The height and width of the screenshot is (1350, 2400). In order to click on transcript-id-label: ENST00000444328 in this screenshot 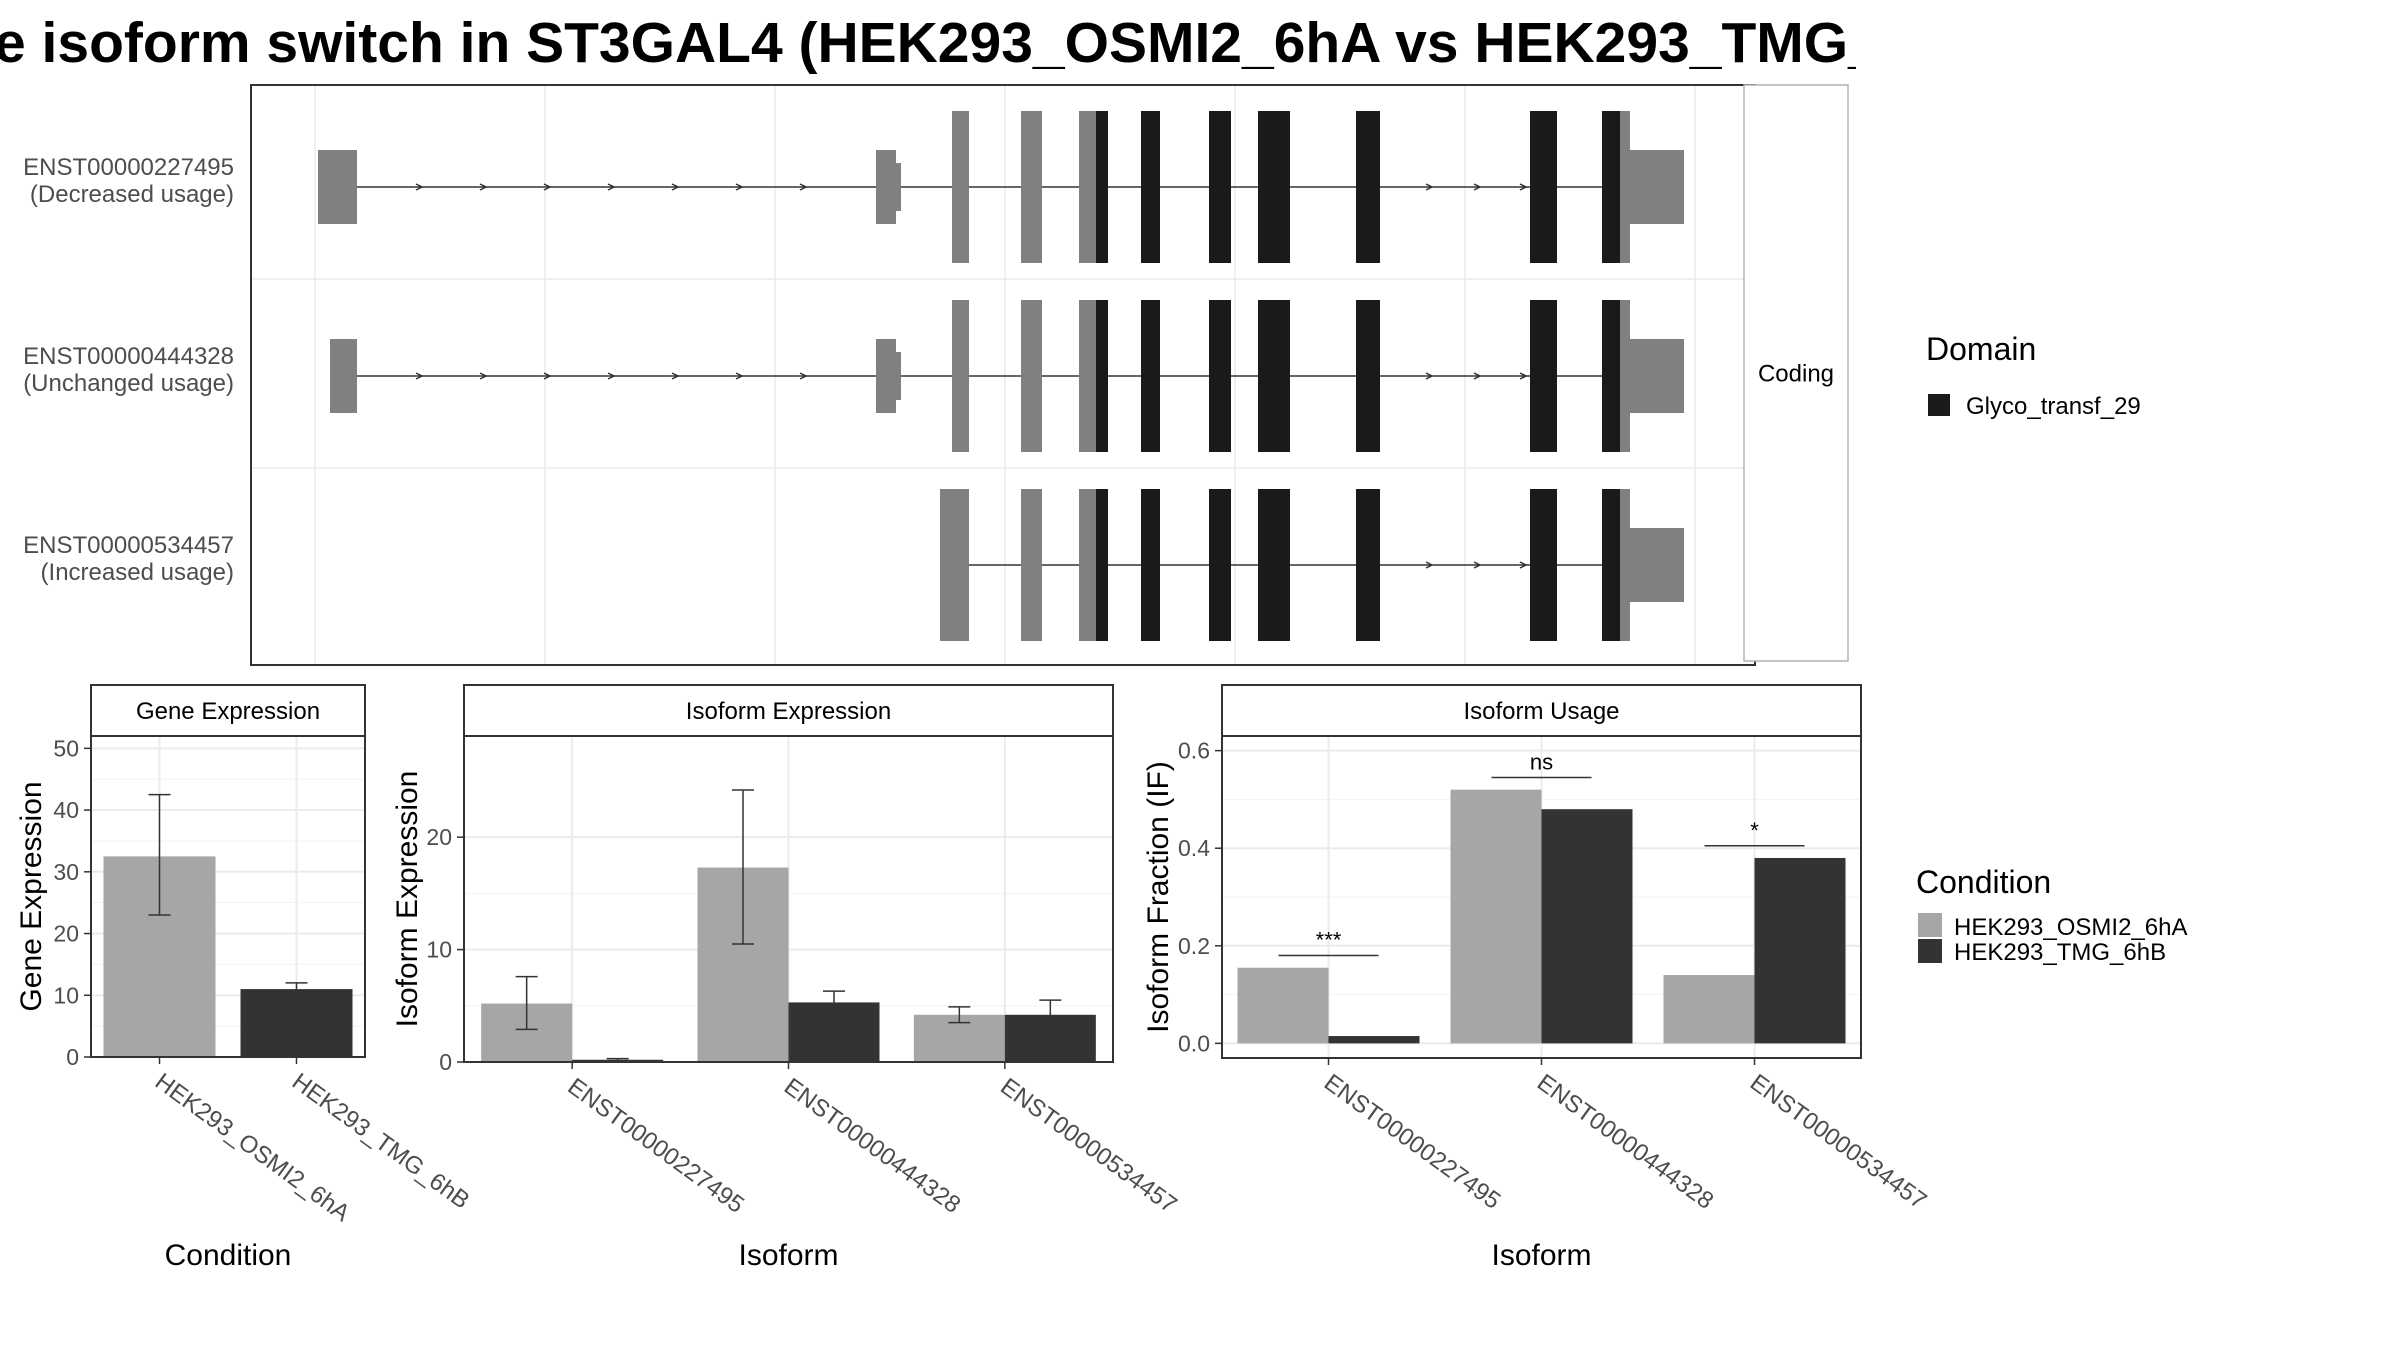, I will do `click(128, 356)`.